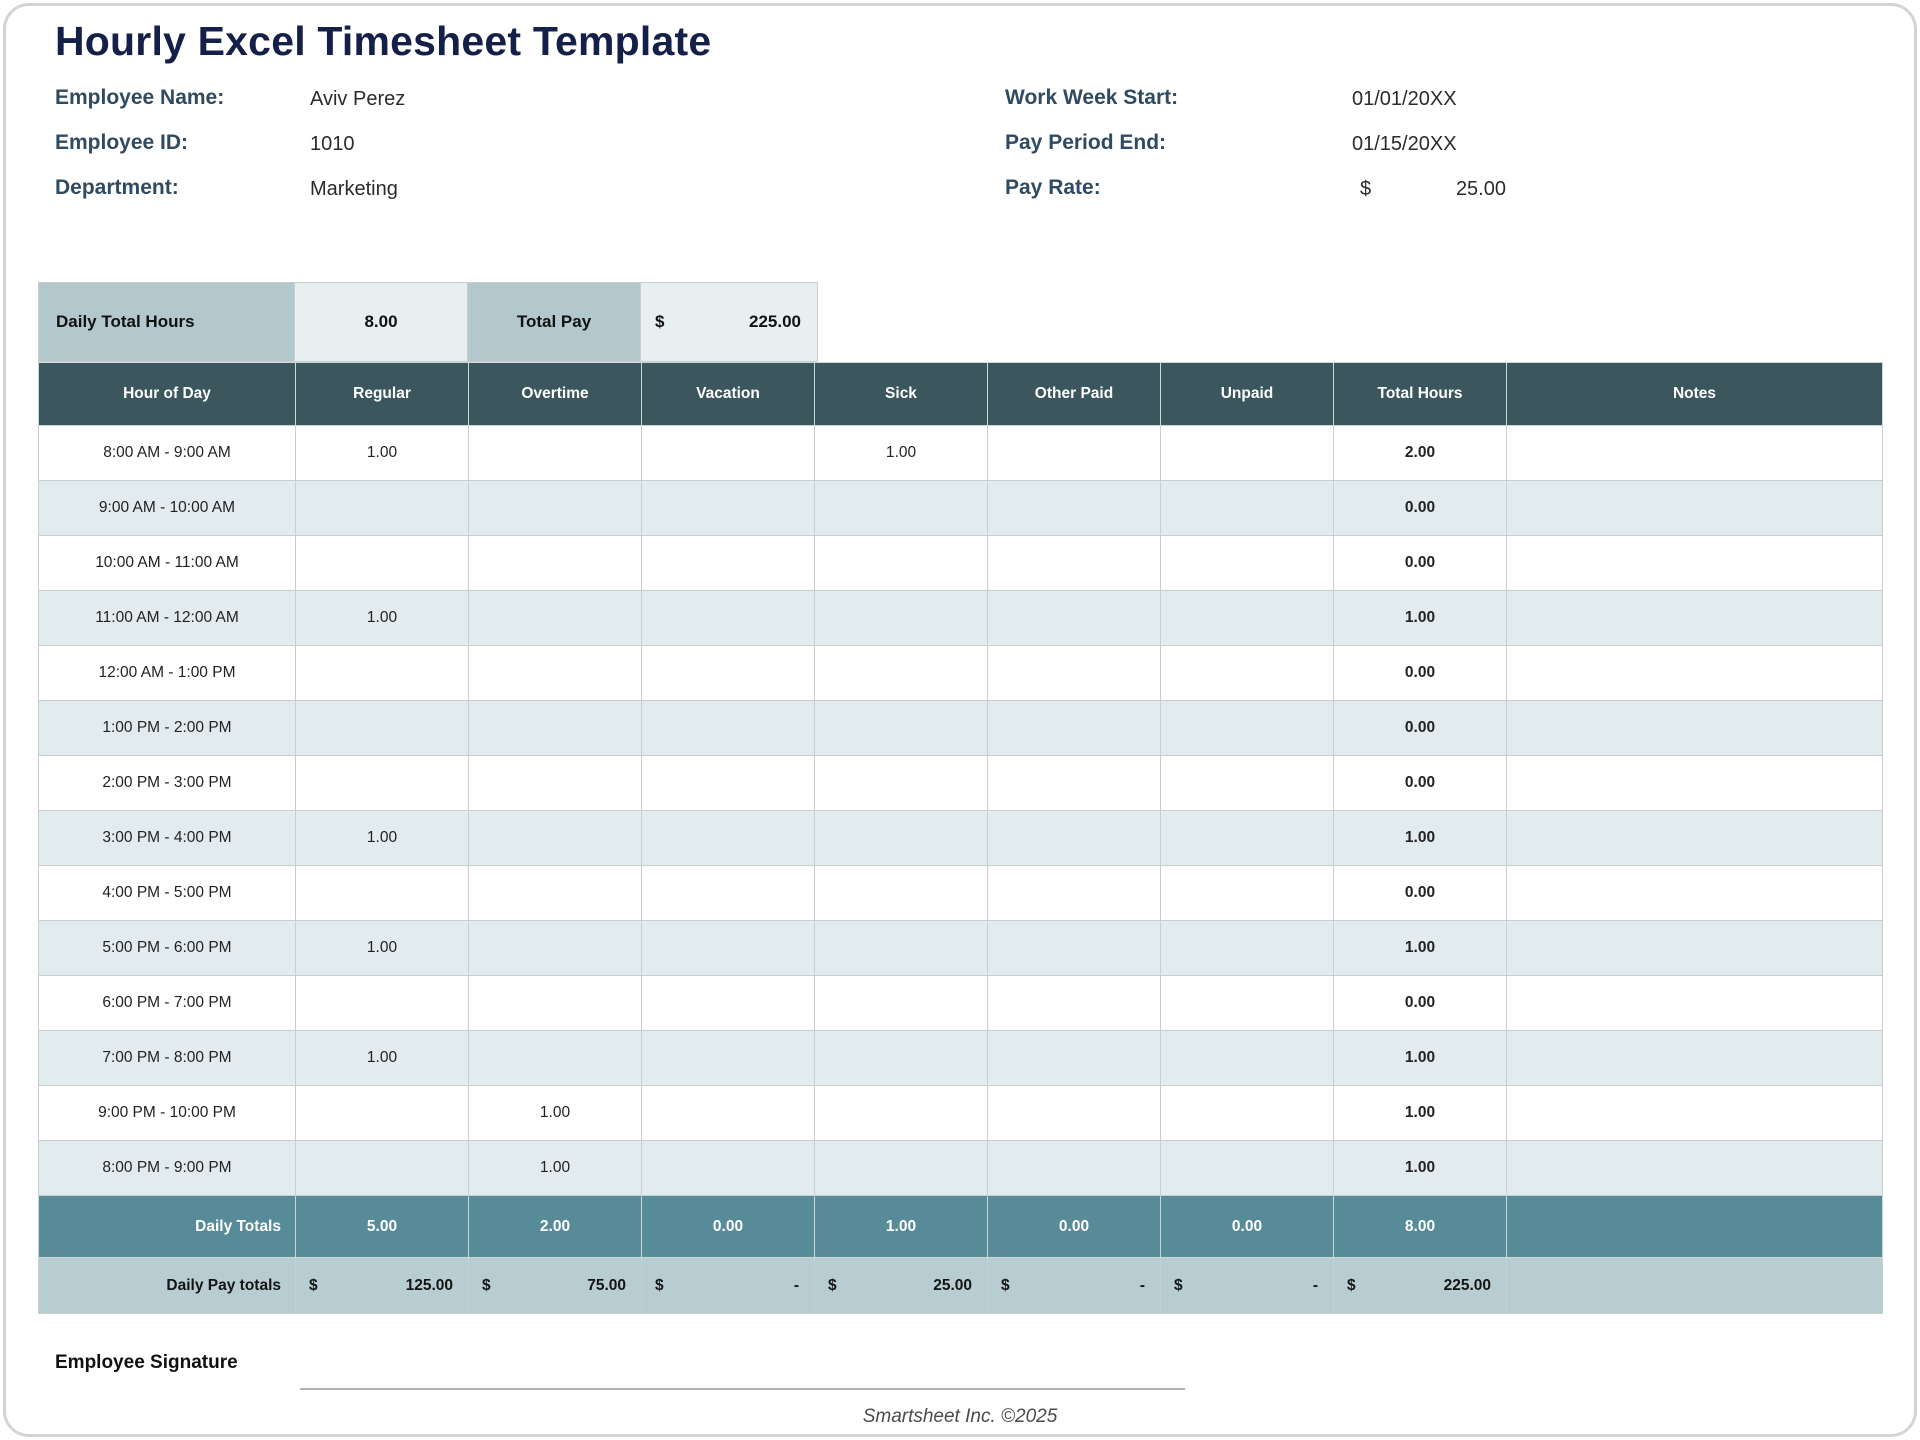 This screenshot has width=1920, height=1440. What do you see at coordinates (742, 1389) in the screenshot?
I see `signature-line` at bounding box center [742, 1389].